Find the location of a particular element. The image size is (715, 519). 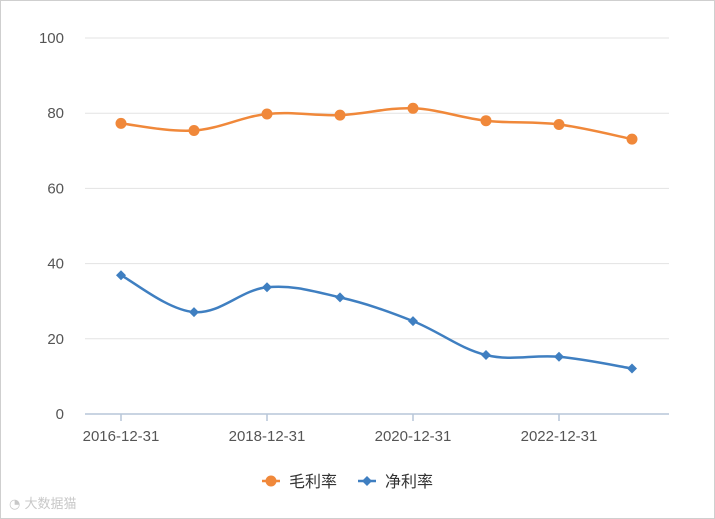

legend-label: 净利率 is located at coordinates (409, 481).